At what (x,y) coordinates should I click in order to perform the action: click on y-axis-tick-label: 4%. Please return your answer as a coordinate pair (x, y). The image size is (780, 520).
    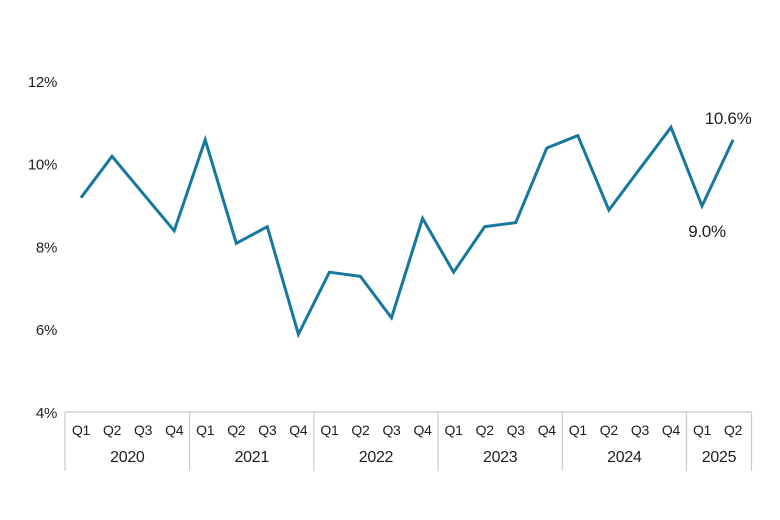
    Looking at the image, I should click on (46, 413).